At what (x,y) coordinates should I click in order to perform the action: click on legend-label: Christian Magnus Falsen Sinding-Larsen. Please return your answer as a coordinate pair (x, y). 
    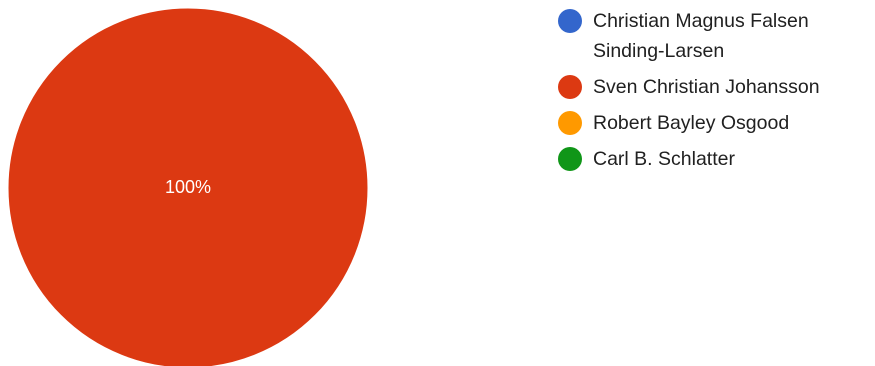
    Looking at the image, I should click on (701, 36).